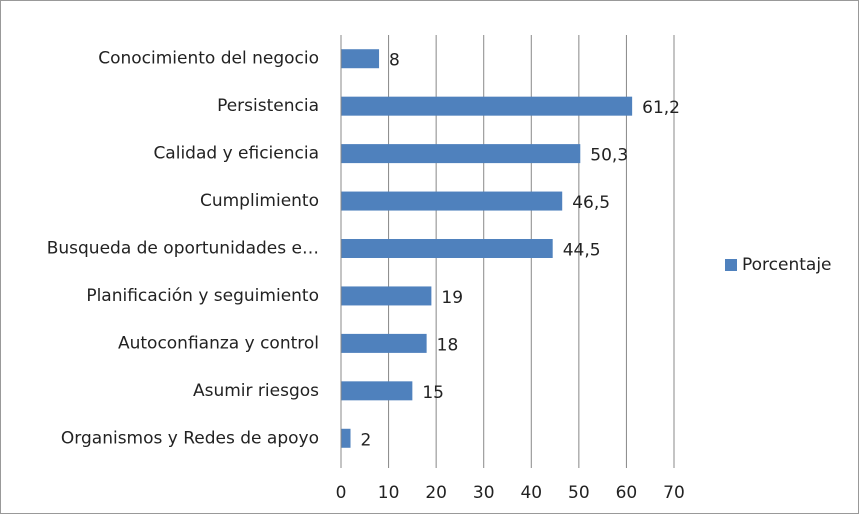  What do you see at coordinates (268, 106) in the screenshot?
I see `y-tick-label: Persistencia` at bounding box center [268, 106].